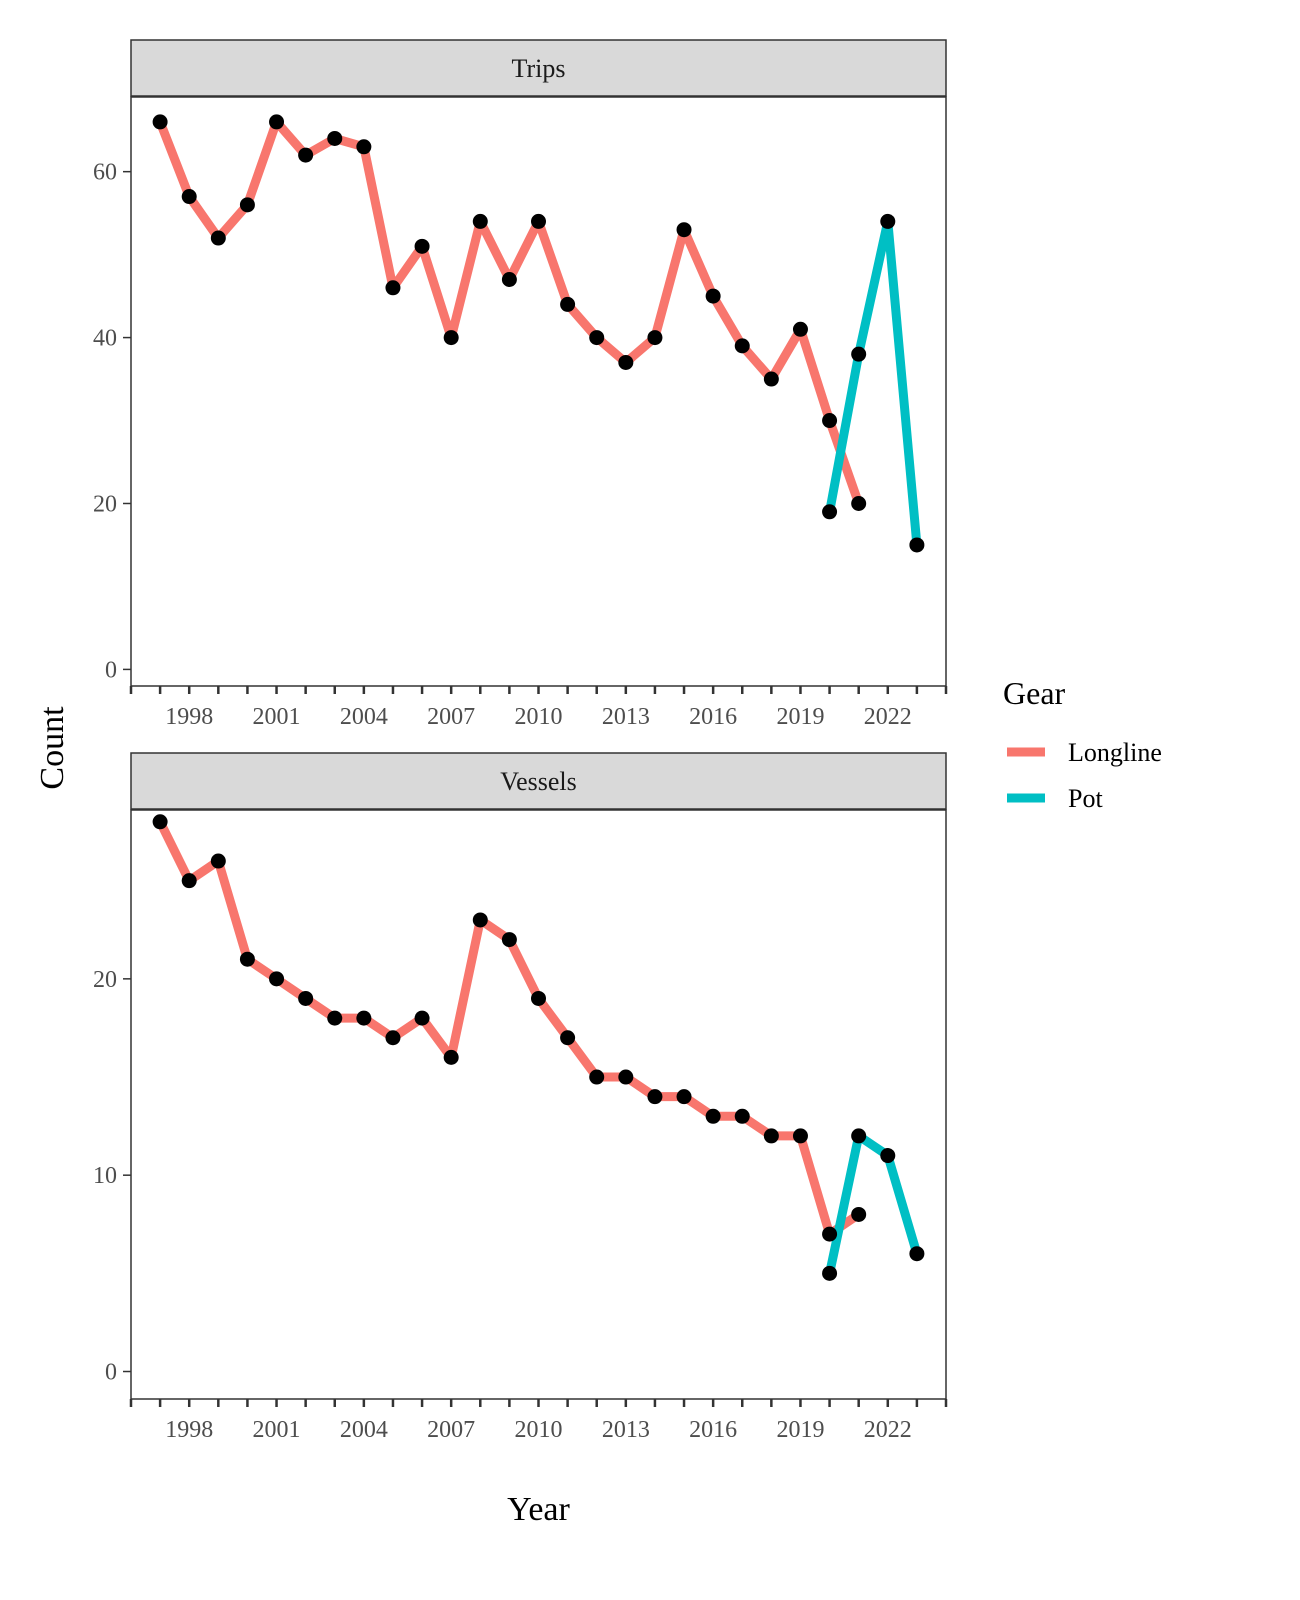 The height and width of the screenshot is (1600, 1300). What do you see at coordinates (888, 221) in the screenshot?
I see `point-trips-pot-2022` at bounding box center [888, 221].